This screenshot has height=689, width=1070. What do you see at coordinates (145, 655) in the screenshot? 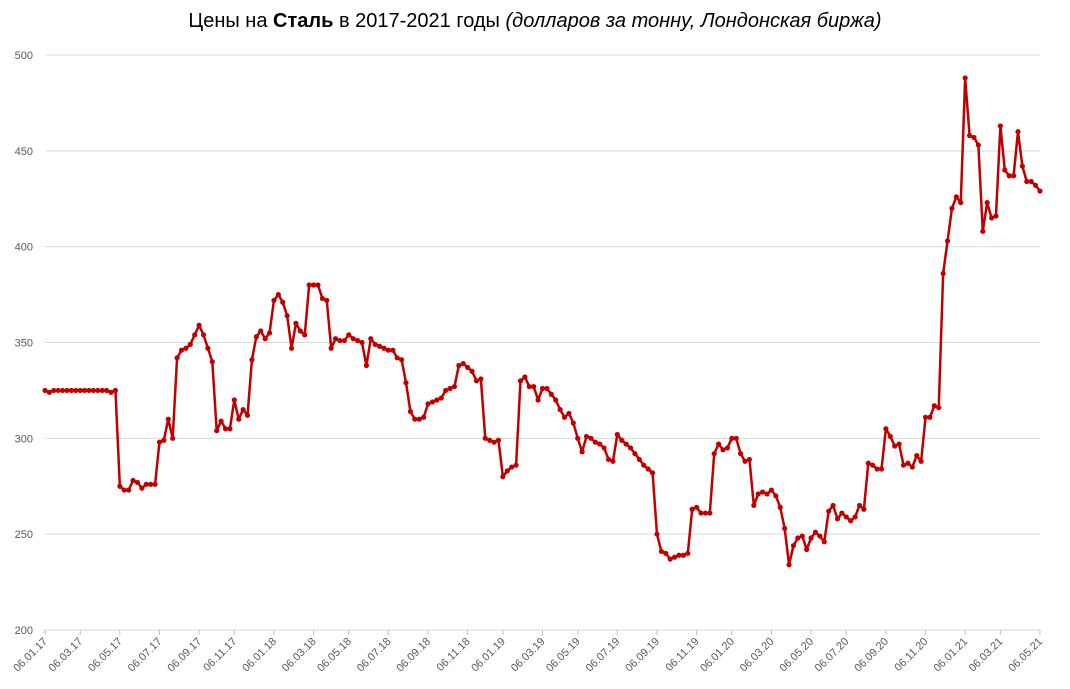
I see `x-tick-label: 06.07.17` at bounding box center [145, 655].